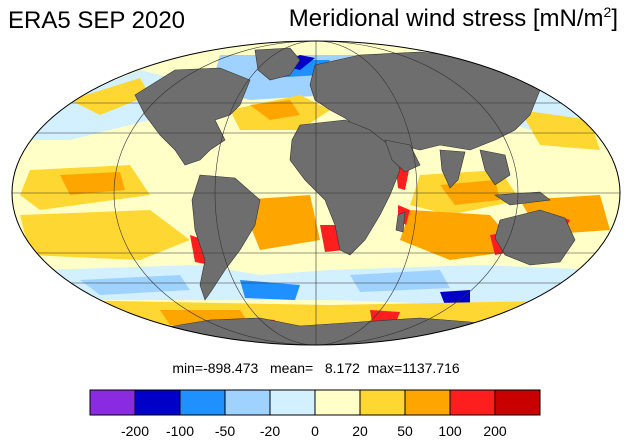 The image size is (632, 444). I want to click on colorbar-tick-label: 200, so click(495, 431).